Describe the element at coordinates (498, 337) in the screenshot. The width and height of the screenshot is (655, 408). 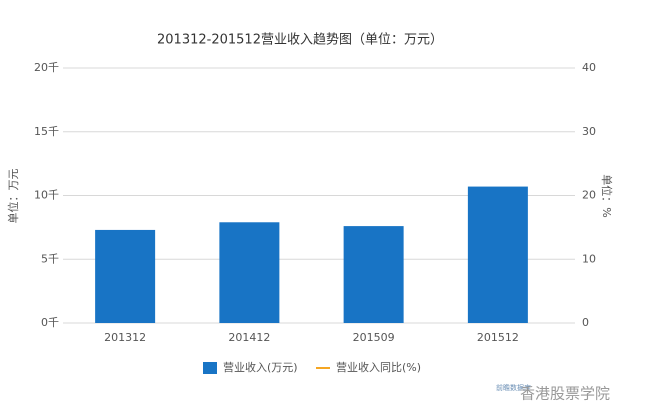
I see `x-tick-label: 201512` at that location.